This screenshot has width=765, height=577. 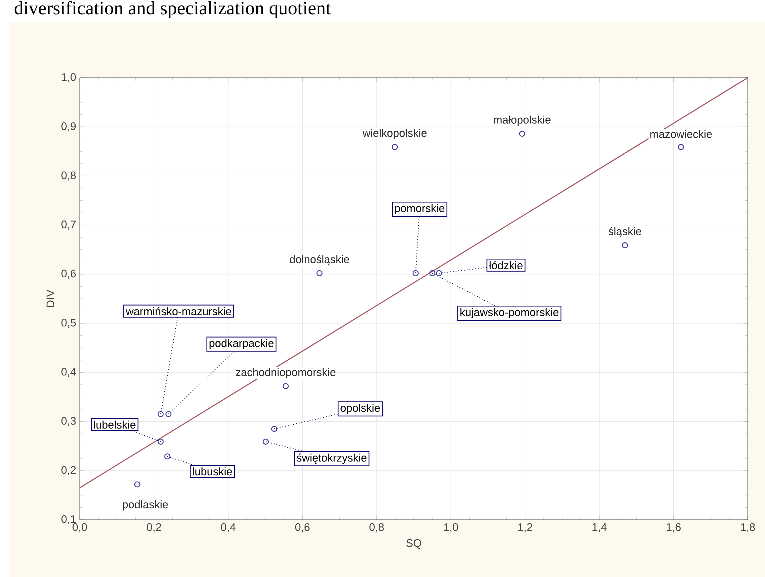 I want to click on chart-title: diversification and specialization quotient, so click(x=173, y=10).